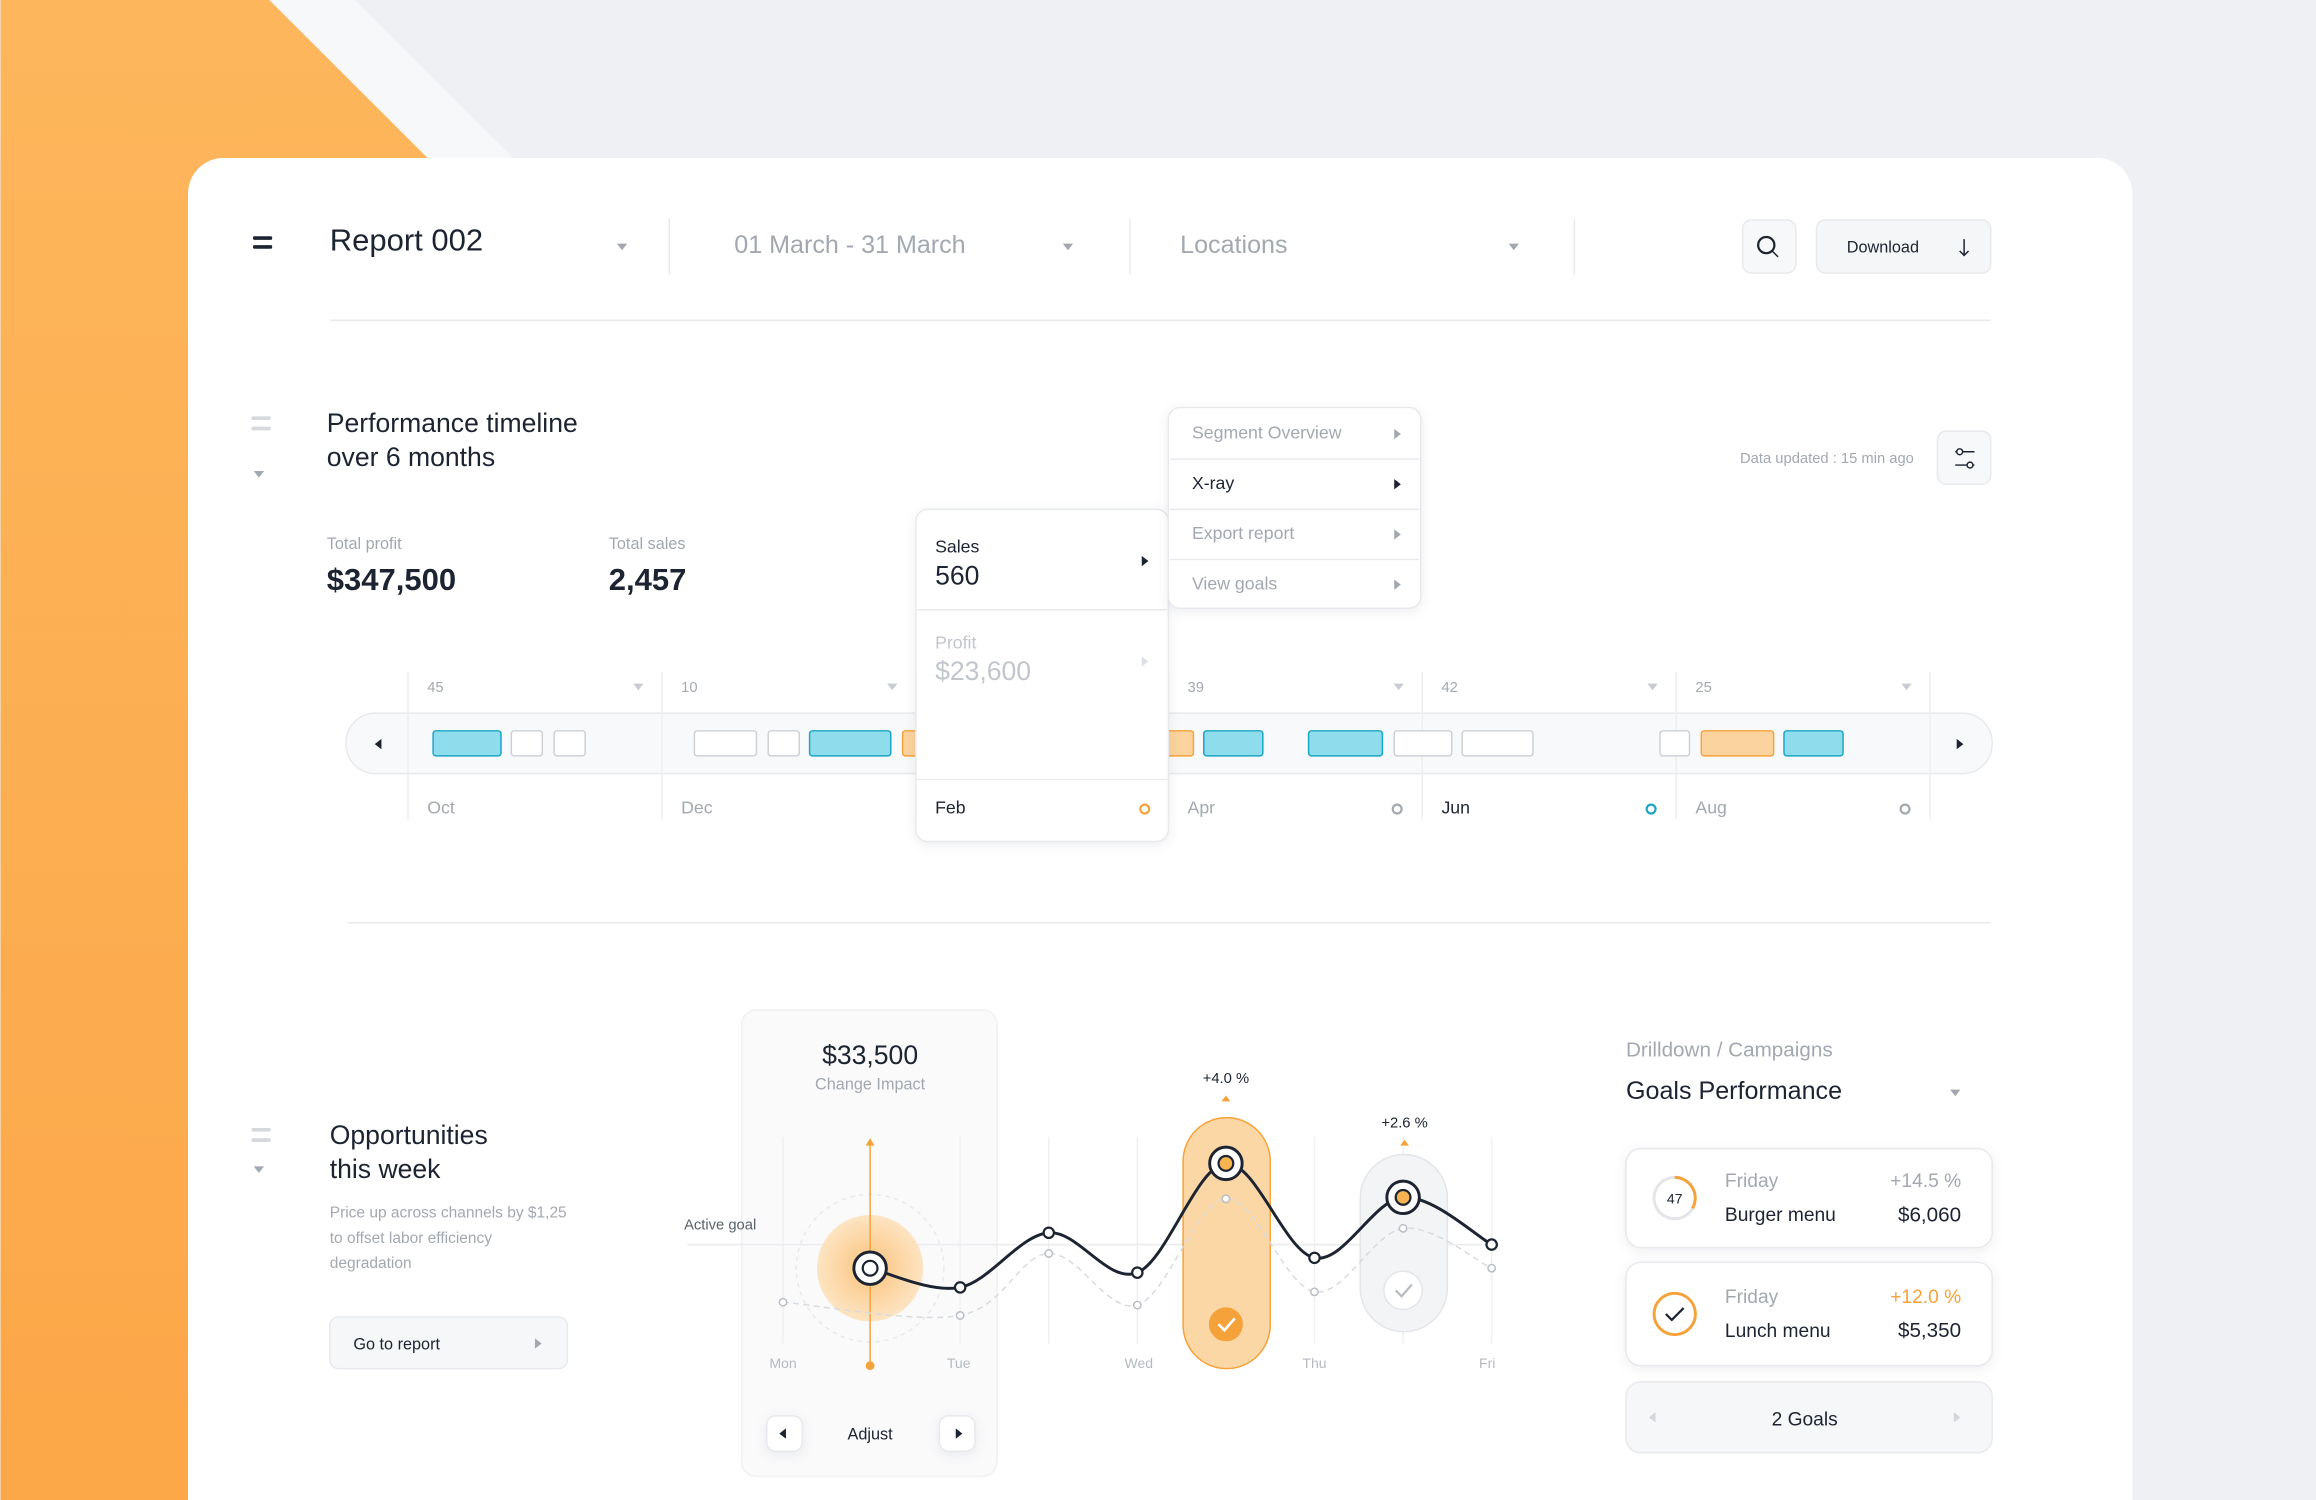 The height and width of the screenshot is (1500, 2316). What do you see at coordinates (1042, 657) in the screenshot?
I see `popup-fade` at bounding box center [1042, 657].